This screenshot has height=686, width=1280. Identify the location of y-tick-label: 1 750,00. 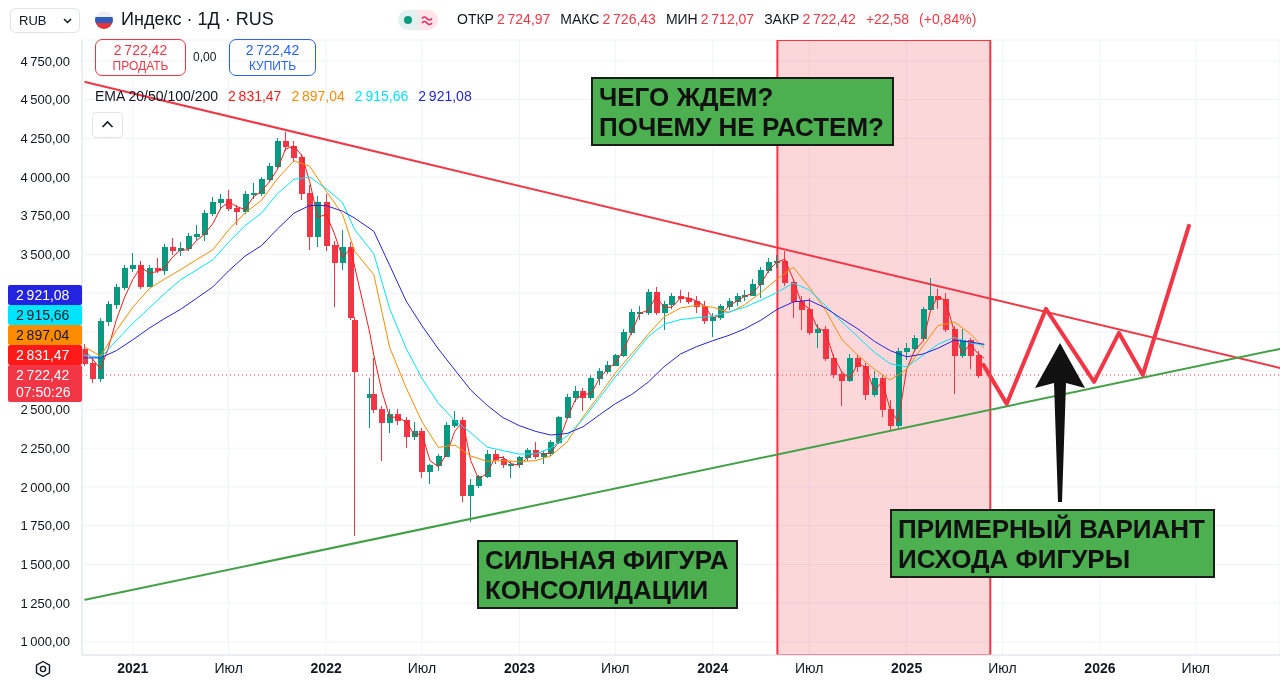
(45, 526).